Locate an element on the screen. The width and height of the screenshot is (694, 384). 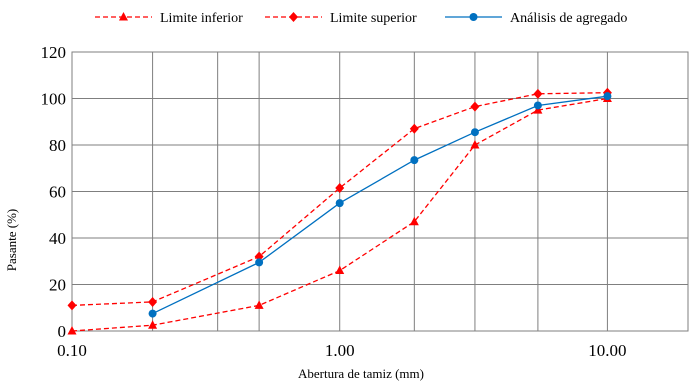
y-tick-label: 80 is located at coordinates (57, 145).